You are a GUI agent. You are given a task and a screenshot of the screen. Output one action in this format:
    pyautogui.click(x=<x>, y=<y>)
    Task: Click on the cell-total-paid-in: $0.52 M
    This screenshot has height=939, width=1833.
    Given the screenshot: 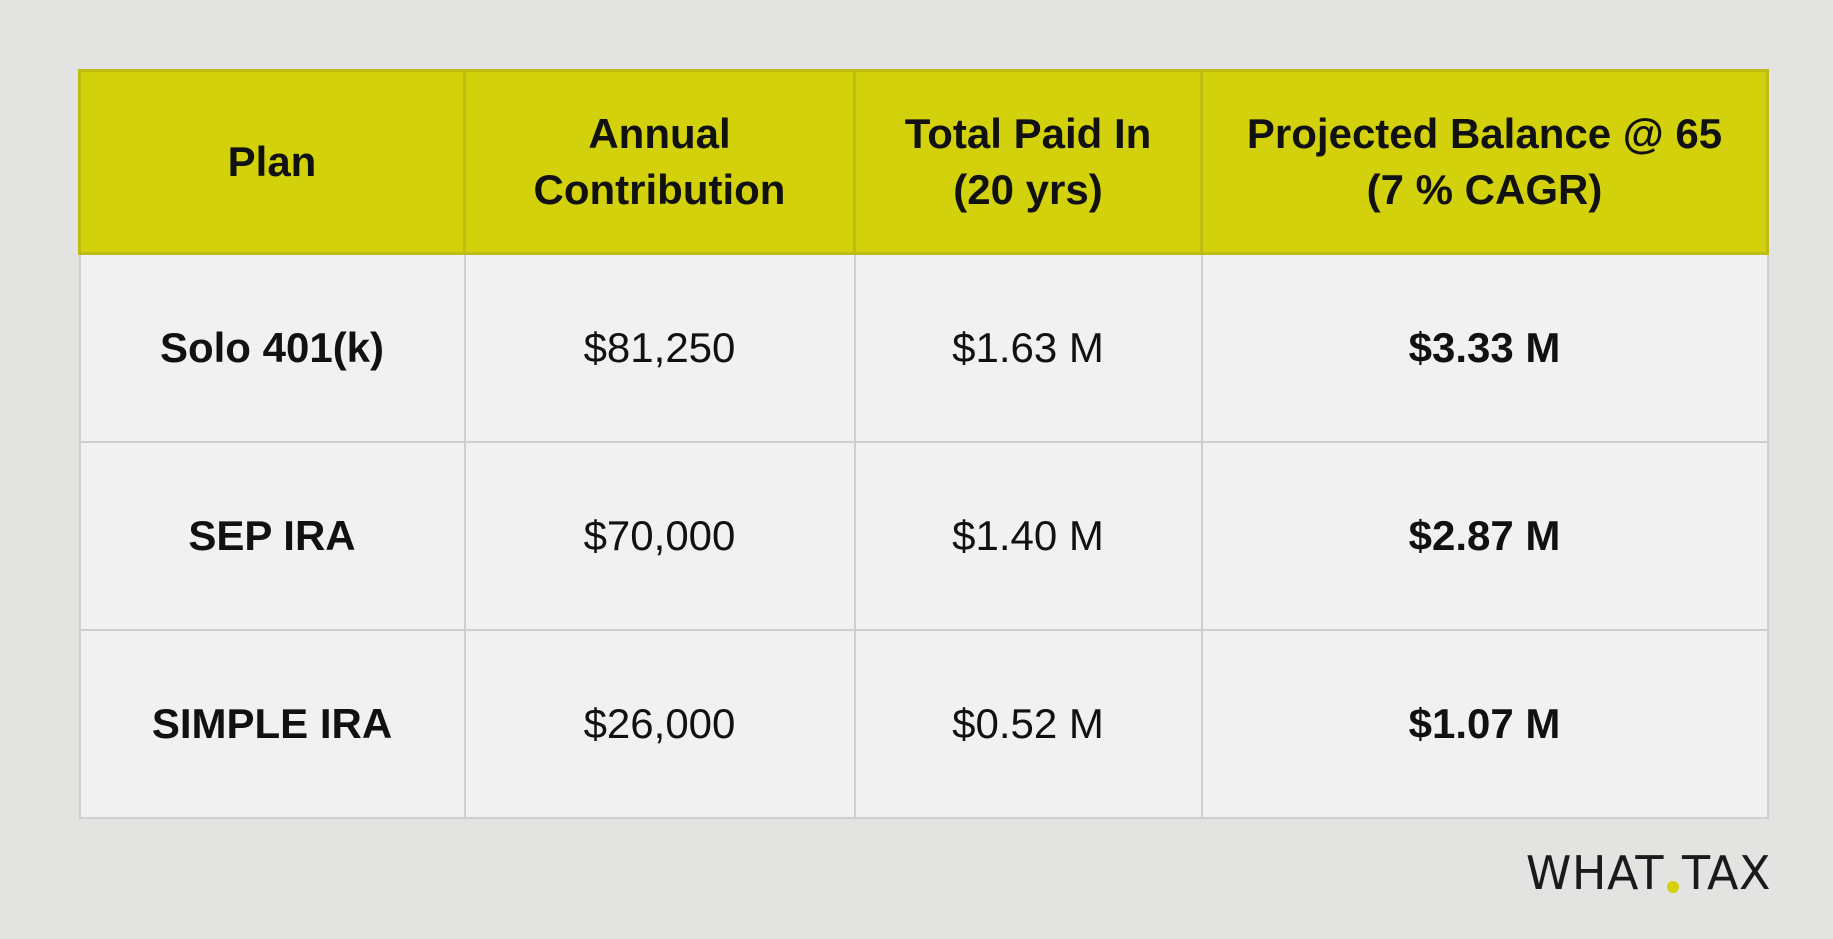 What is the action you would take?
    pyautogui.click(x=1028, y=724)
    